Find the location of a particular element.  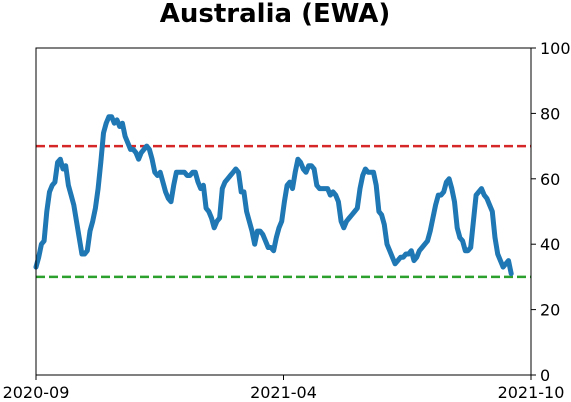

chart-title: Australia (EWA) is located at coordinates (275, 14).